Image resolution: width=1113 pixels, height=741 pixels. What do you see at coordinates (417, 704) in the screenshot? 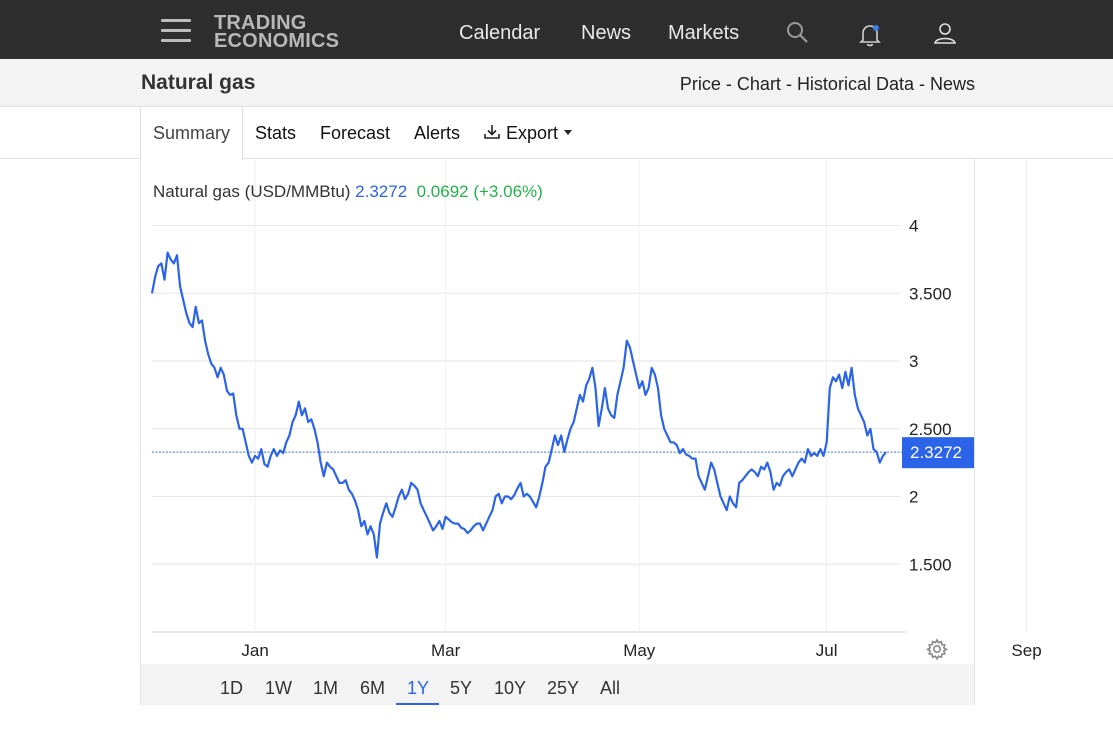
I see `active-range-underline` at bounding box center [417, 704].